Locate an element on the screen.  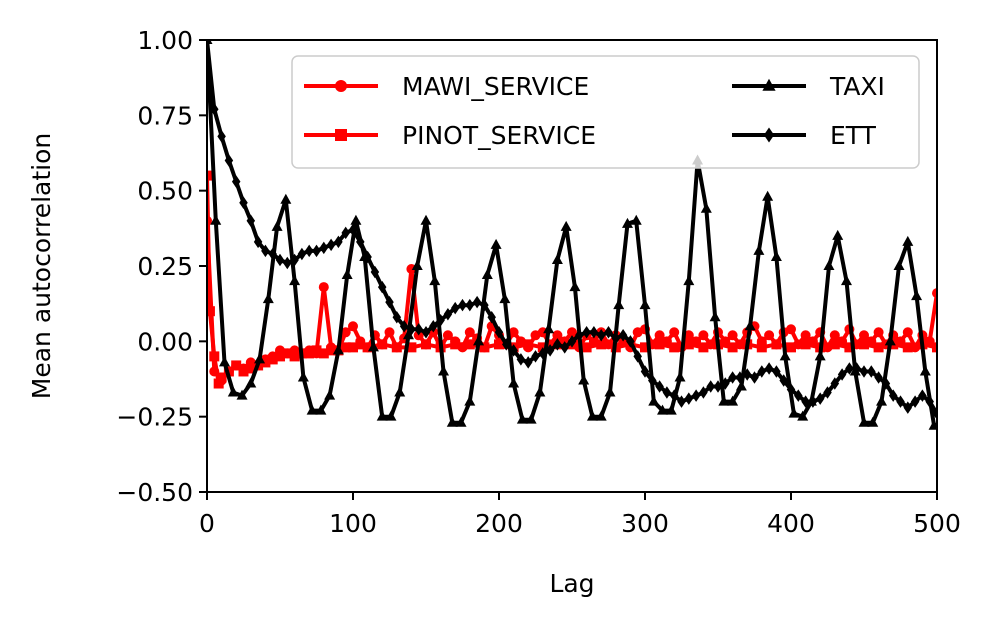
x-tick-label: 300 is located at coordinates (645, 523).